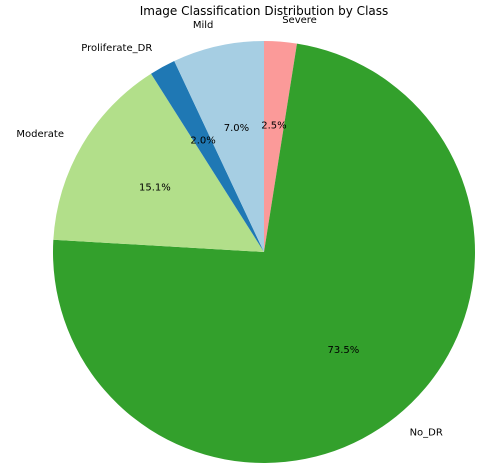 The width and height of the screenshot is (496, 473). Describe the element at coordinates (236, 128) in the screenshot. I see `slice-percent-mild: 7.0%` at that location.